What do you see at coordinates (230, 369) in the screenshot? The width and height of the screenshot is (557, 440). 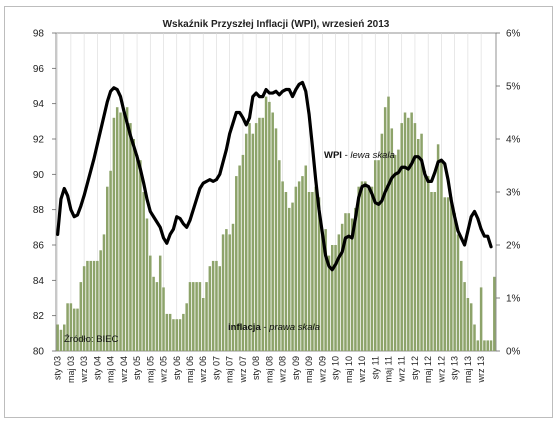 I see `x-tick-label: maj 07` at bounding box center [230, 369].